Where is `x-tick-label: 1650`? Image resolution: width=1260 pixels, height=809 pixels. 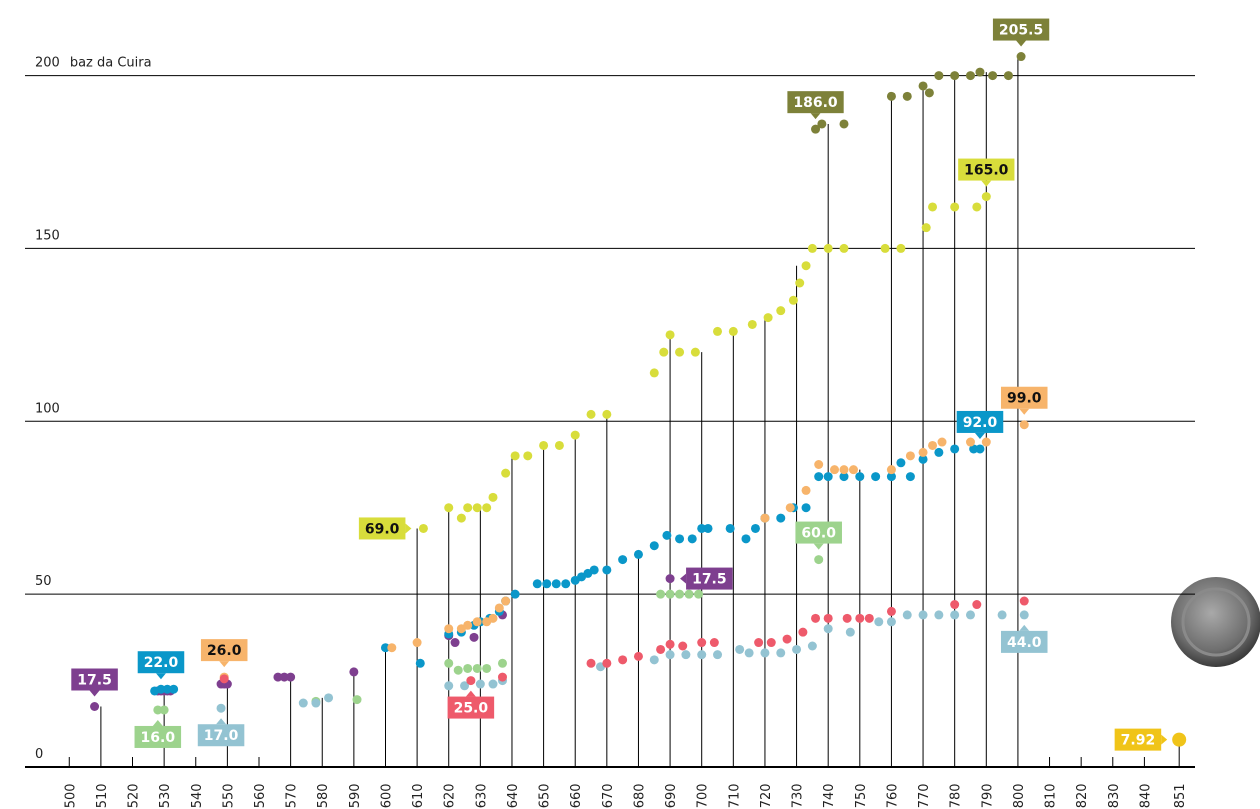 x-tick-label: 1650 is located at coordinates (545, 796).